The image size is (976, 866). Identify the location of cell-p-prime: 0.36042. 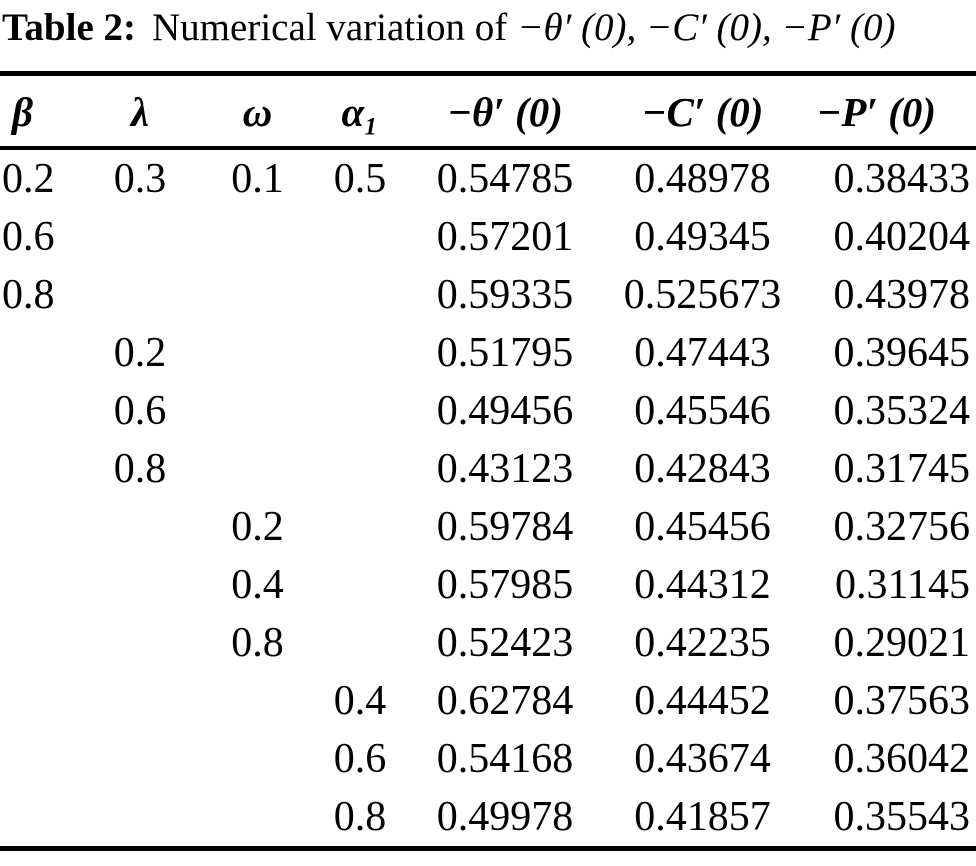
(902, 758).